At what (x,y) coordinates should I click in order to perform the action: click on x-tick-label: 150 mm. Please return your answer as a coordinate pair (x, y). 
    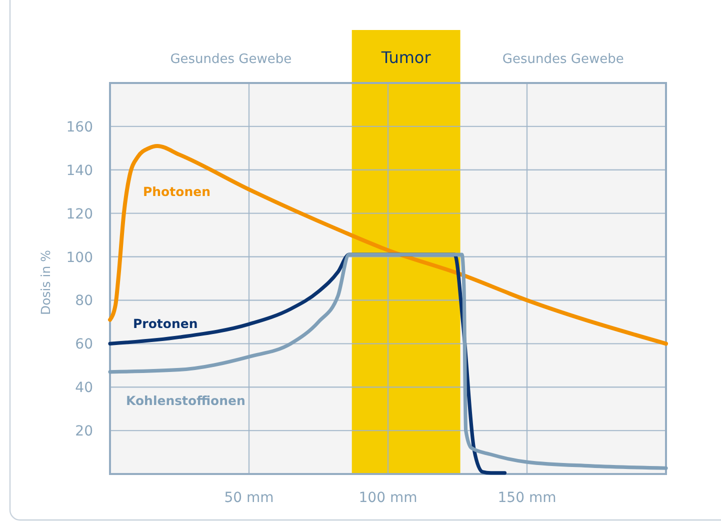
    Looking at the image, I should click on (527, 498).